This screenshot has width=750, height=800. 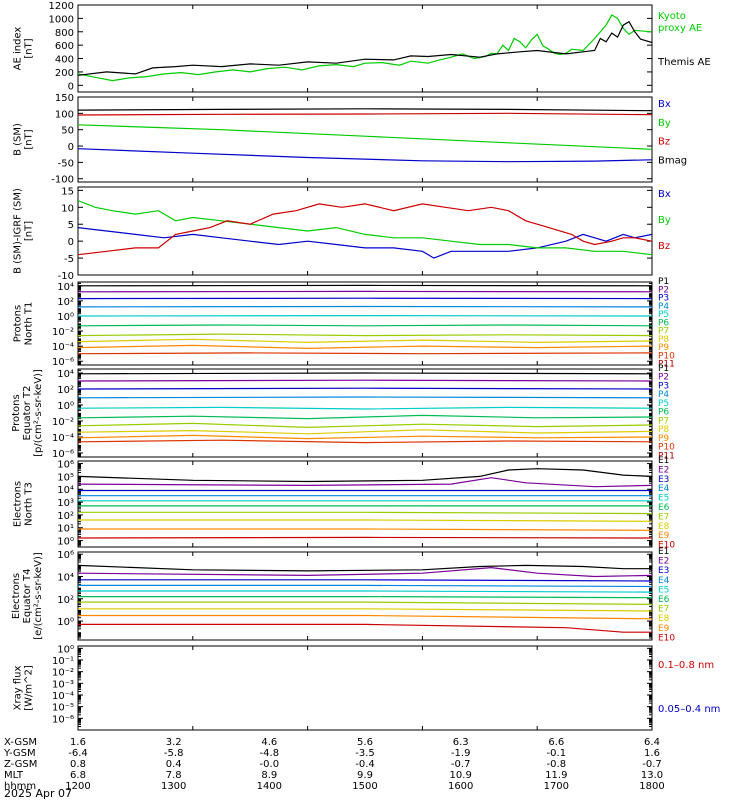 I want to click on x-tick-label: 1500, so click(x=364, y=786).